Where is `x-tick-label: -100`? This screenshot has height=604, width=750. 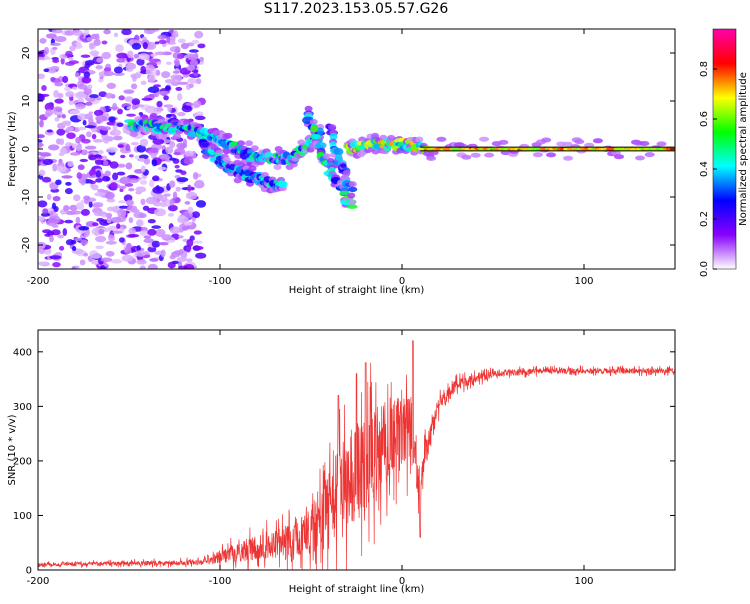 x-tick-label: -100 is located at coordinates (220, 281).